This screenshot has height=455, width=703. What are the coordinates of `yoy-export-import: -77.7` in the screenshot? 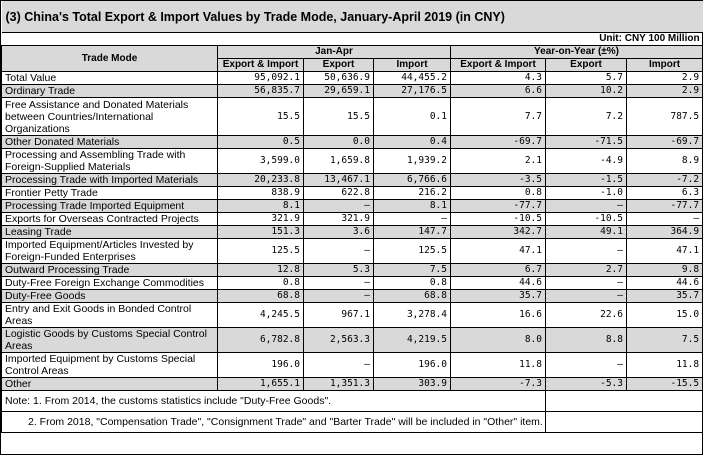 It's located at (498, 206).